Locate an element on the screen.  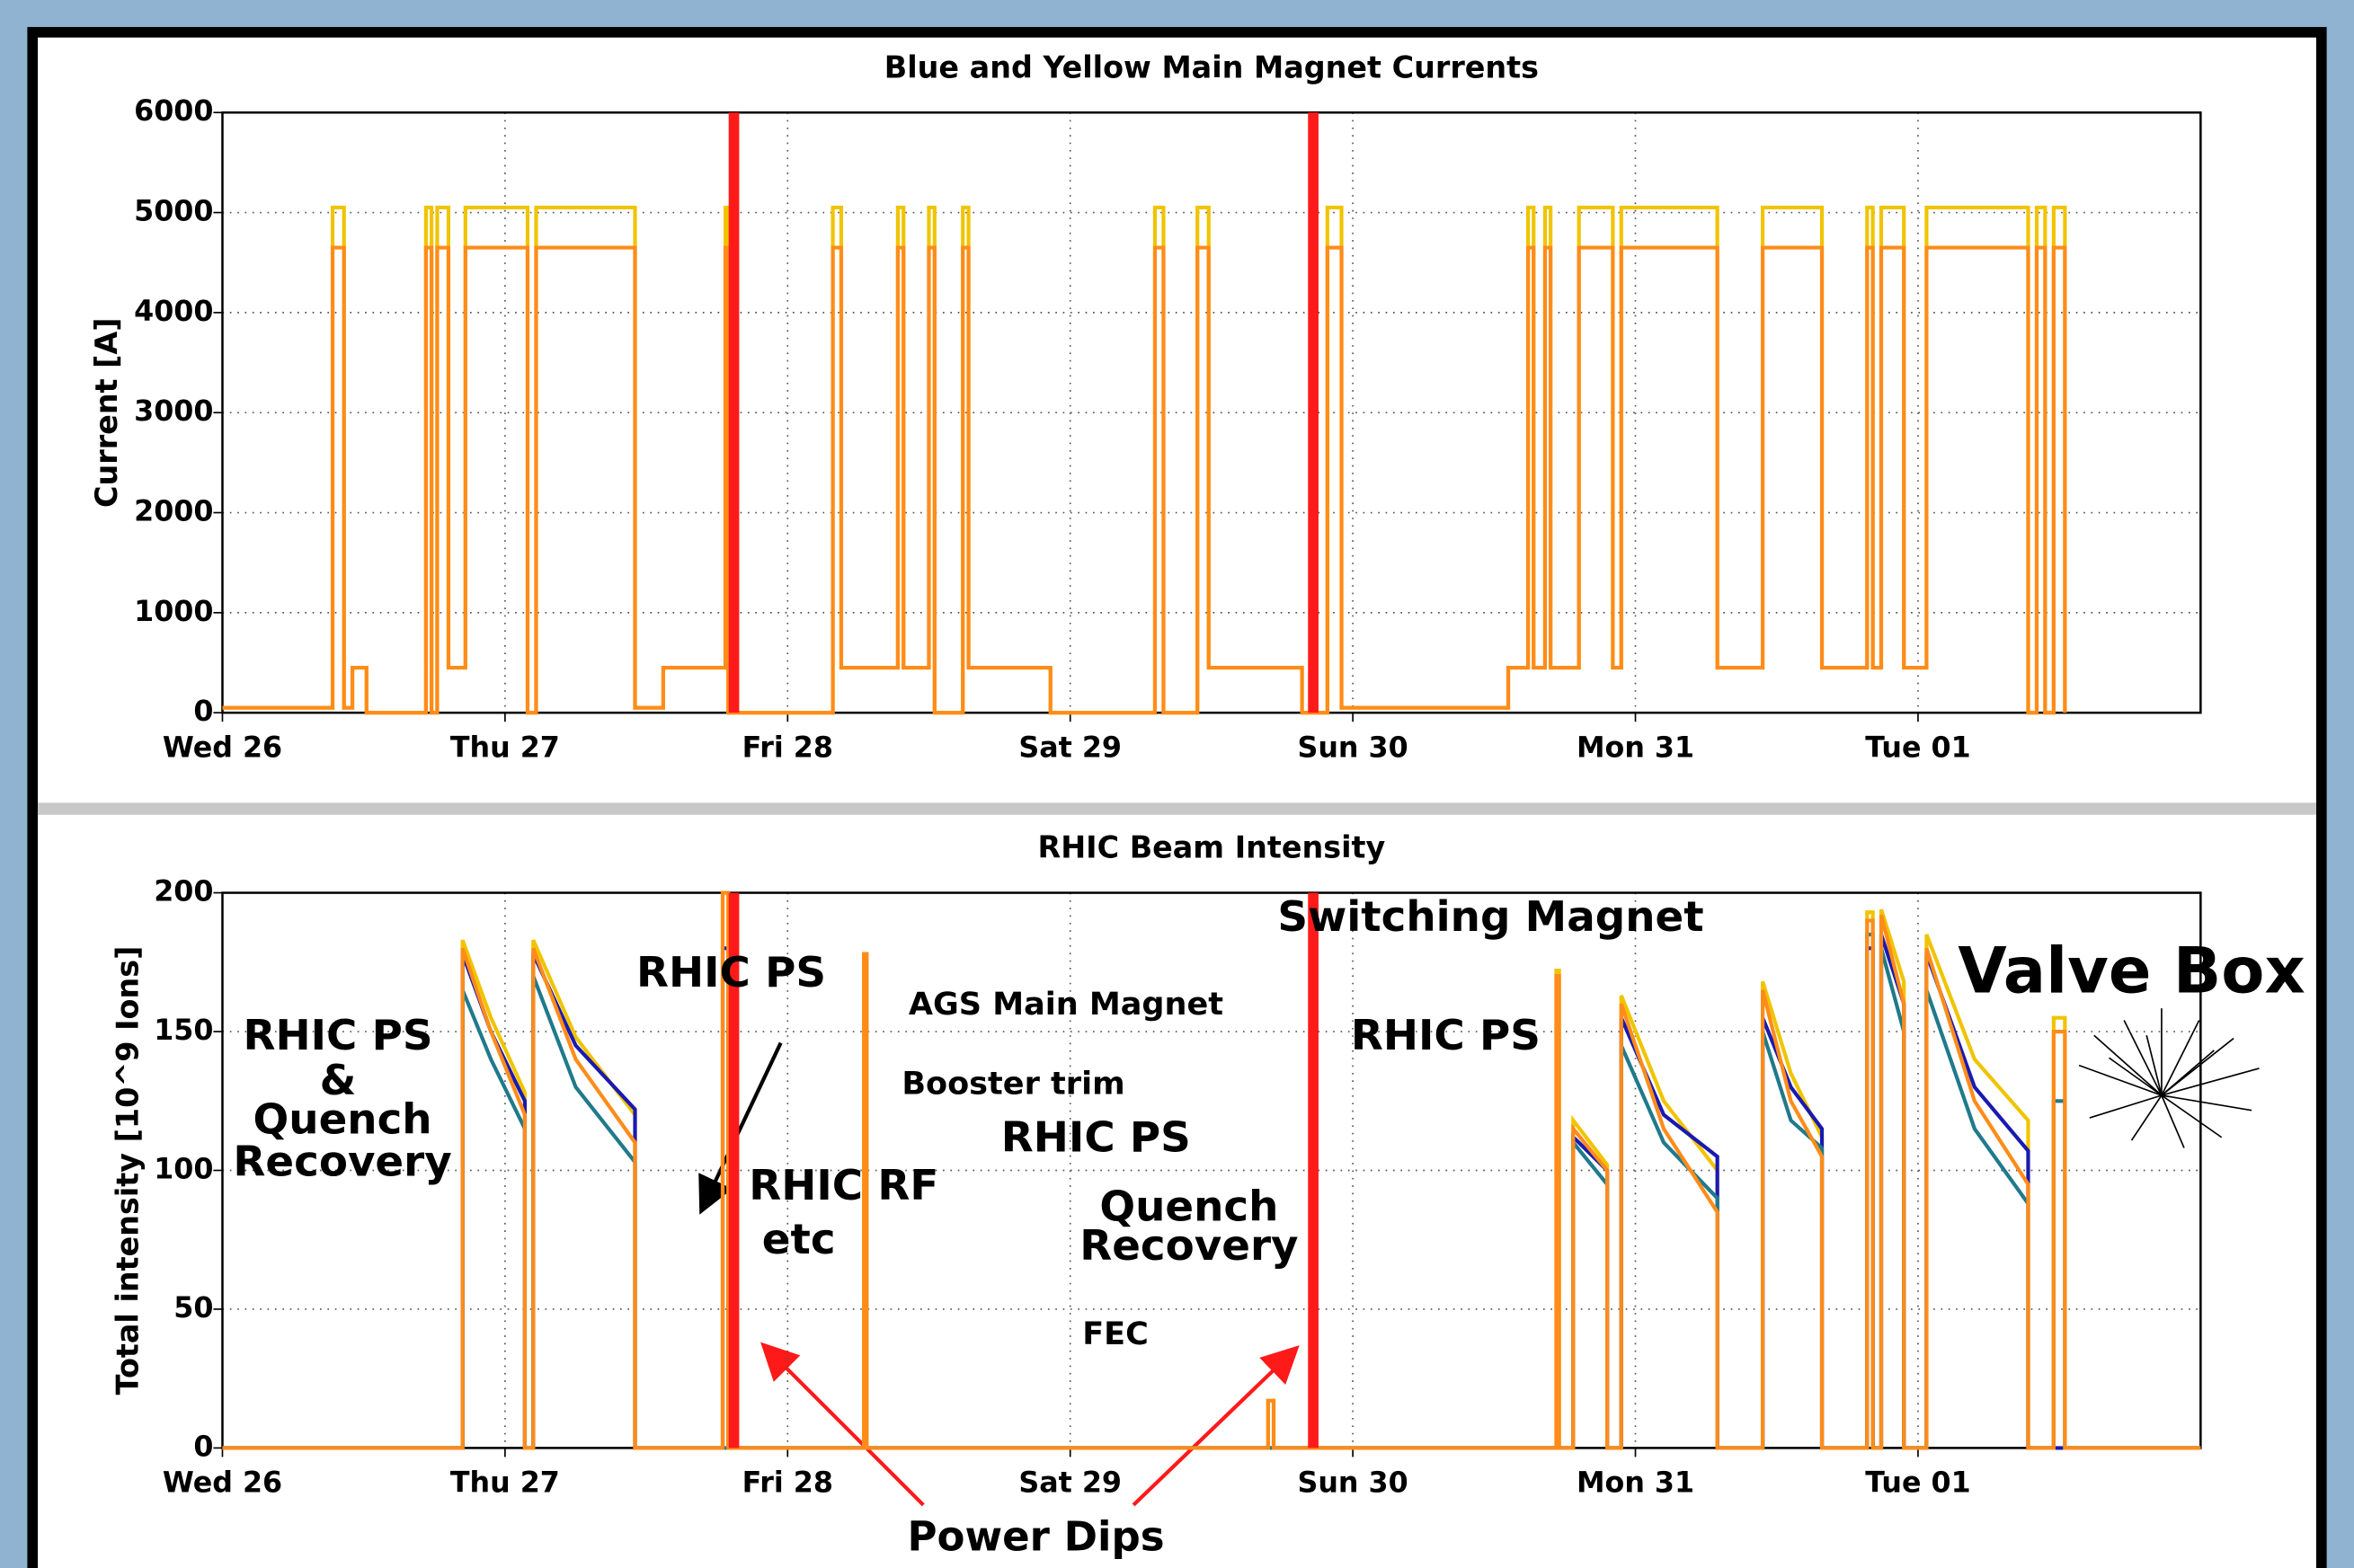
annotation: Booster trim is located at coordinates (1013, 1084).